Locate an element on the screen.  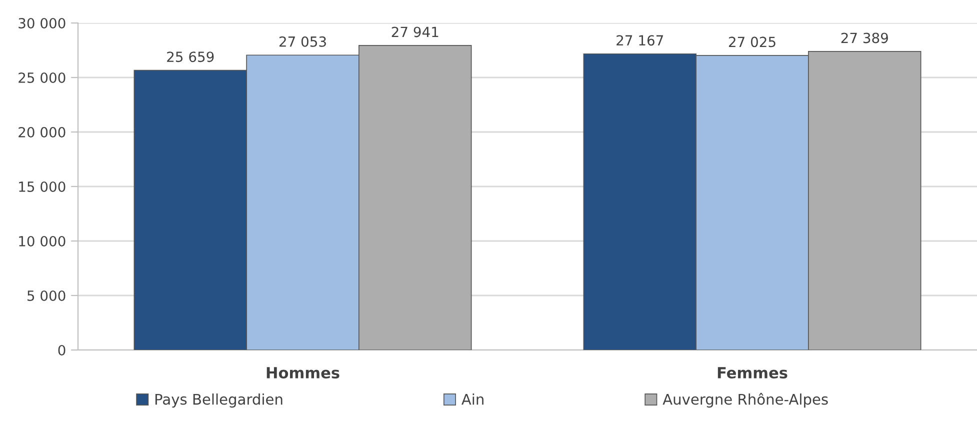
x-tick-label: Femmes is located at coordinates (753, 372).